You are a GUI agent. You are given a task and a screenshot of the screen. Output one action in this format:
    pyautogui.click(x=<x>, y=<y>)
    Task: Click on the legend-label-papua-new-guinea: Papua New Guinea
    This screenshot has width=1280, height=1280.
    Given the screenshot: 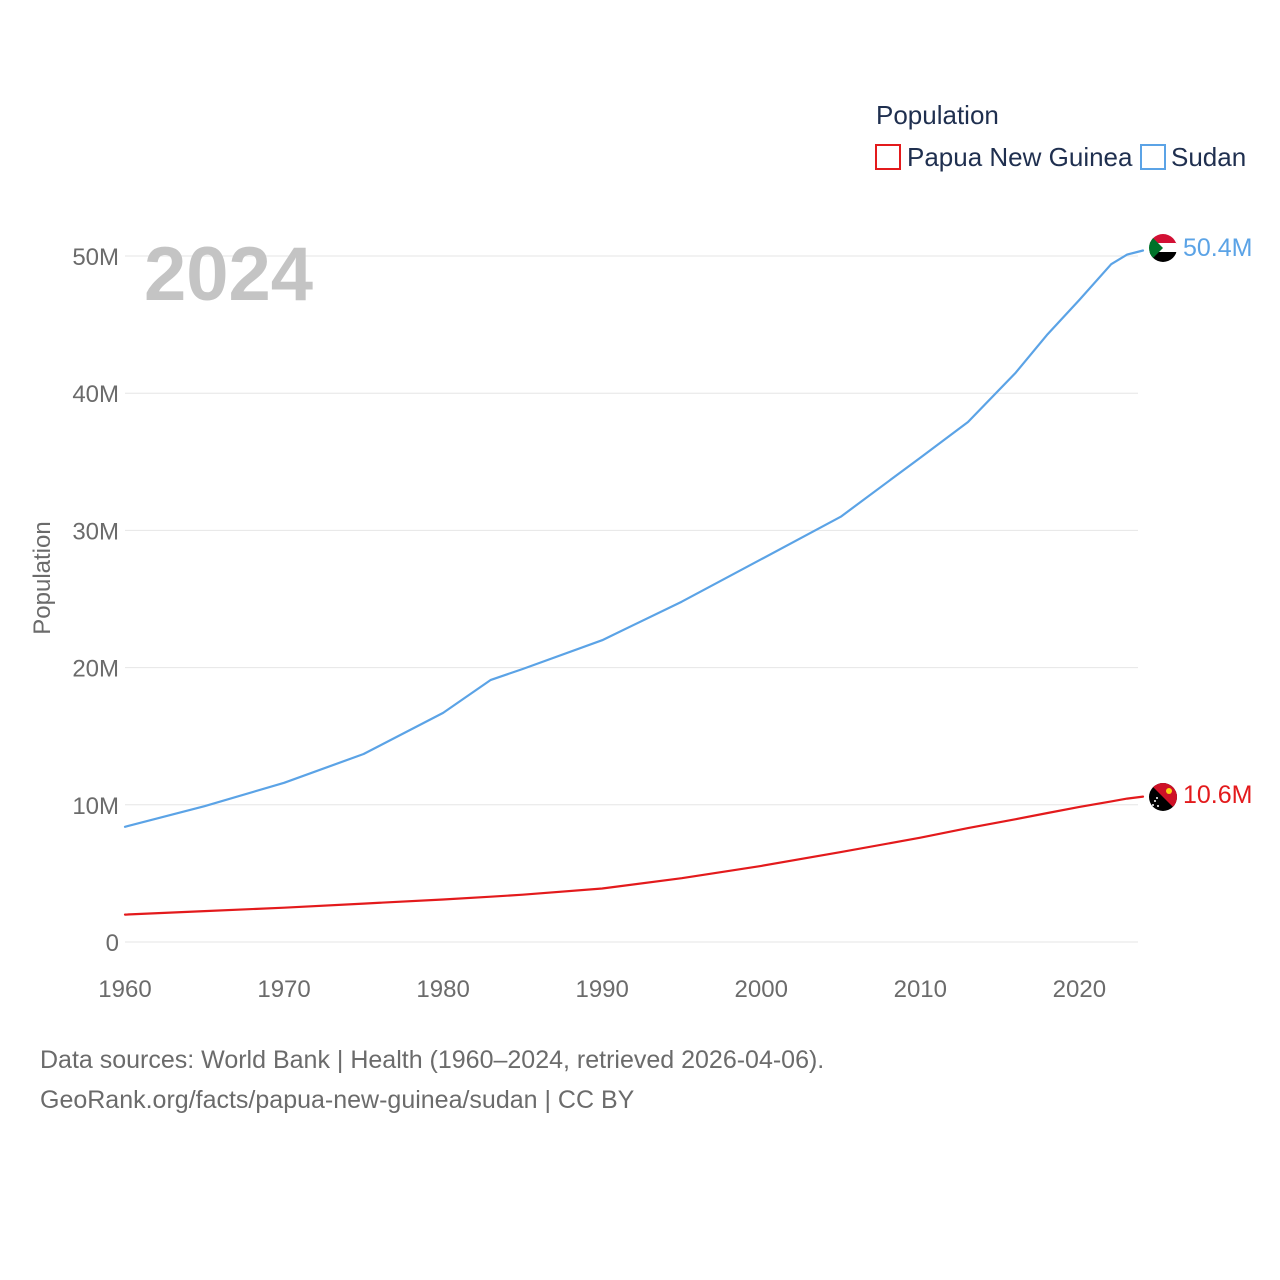 What is the action you would take?
    pyautogui.click(x=1020, y=157)
    